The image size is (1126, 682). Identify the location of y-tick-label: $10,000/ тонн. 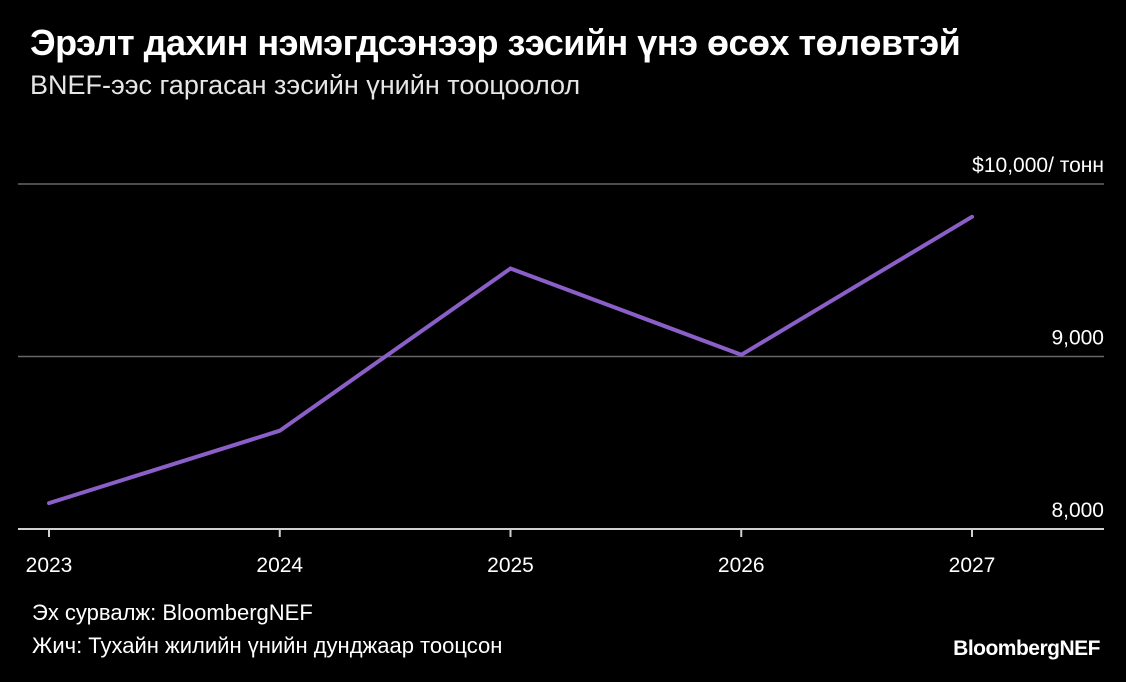
(1038, 165).